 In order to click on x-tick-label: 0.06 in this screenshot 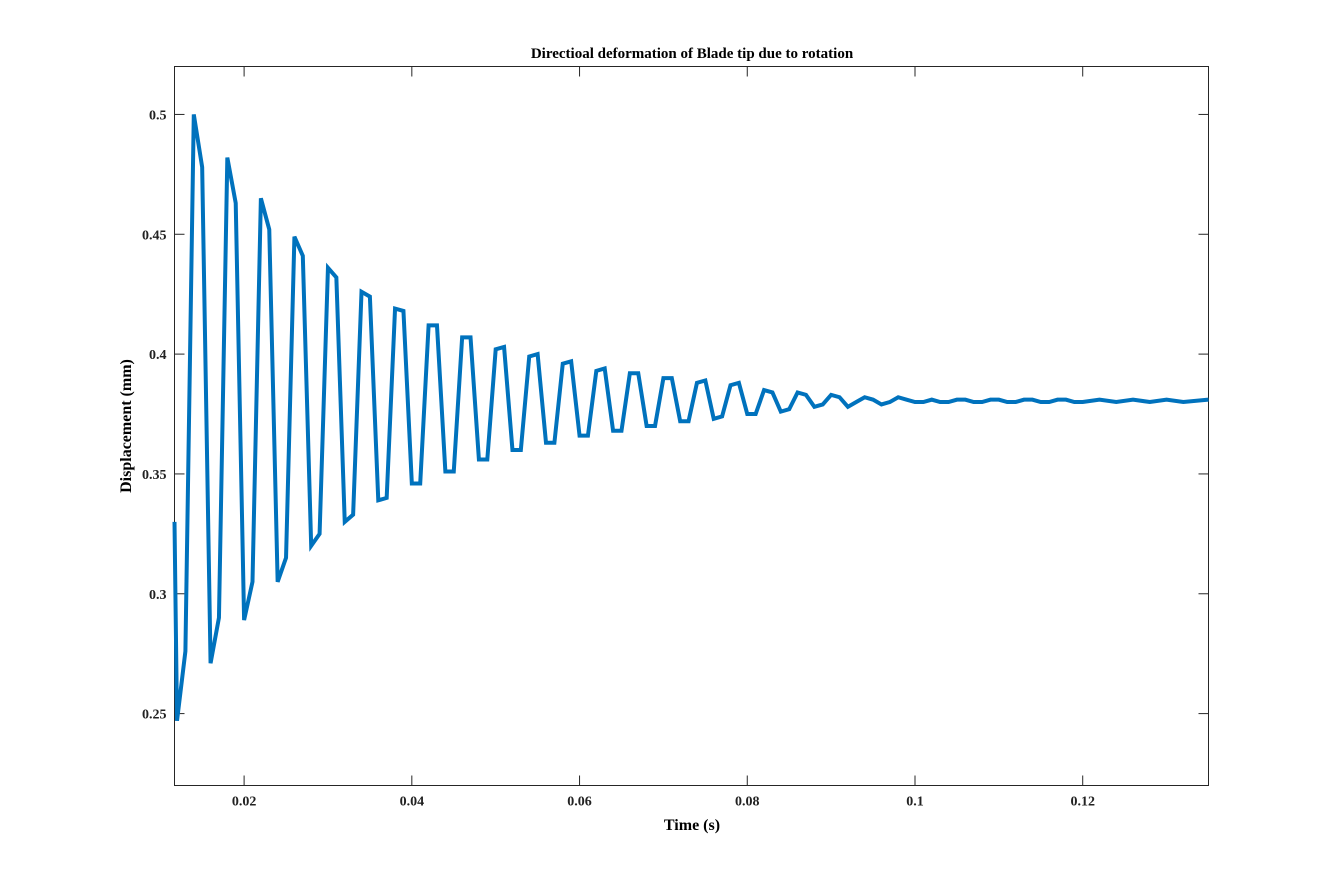, I will do `click(579, 802)`.